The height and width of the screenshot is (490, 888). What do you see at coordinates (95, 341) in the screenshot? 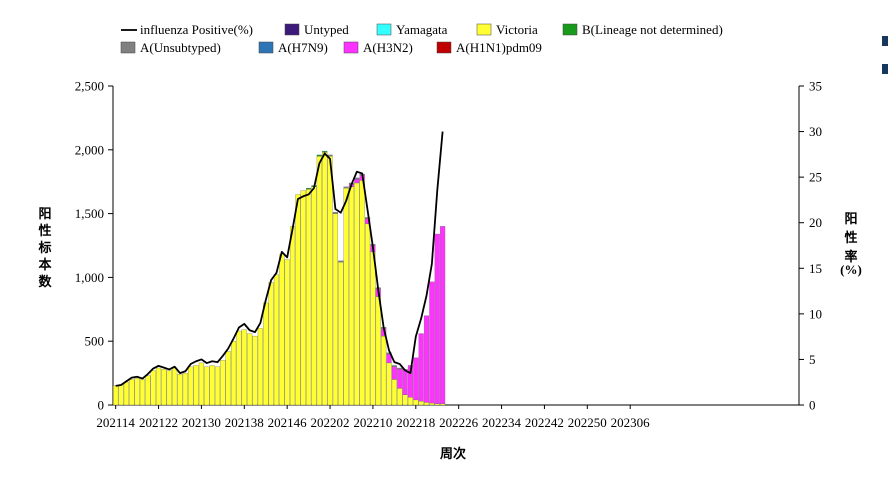
I see `y-tick-label: 500` at bounding box center [95, 341].